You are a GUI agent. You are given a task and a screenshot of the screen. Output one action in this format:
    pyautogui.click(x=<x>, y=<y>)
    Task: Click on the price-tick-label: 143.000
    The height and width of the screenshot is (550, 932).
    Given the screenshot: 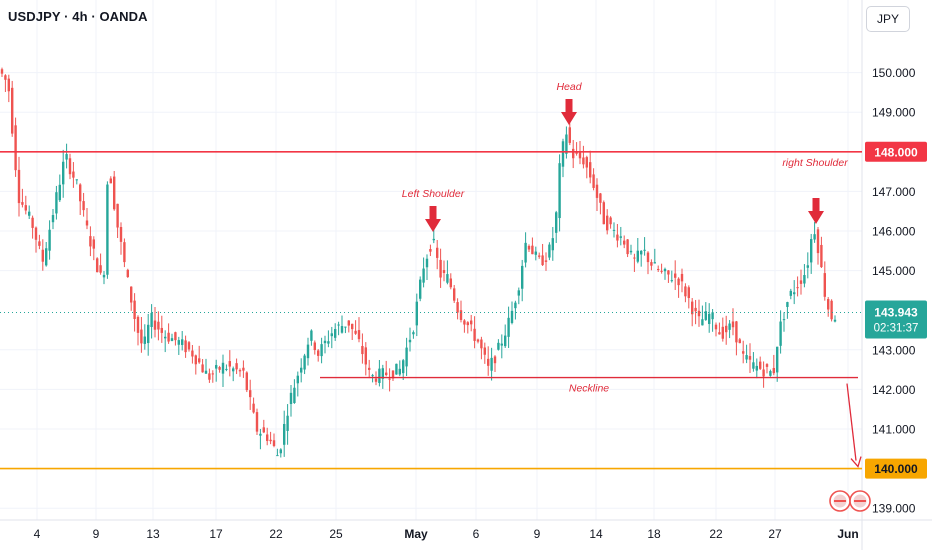 What is the action you would take?
    pyautogui.click(x=894, y=350)
    